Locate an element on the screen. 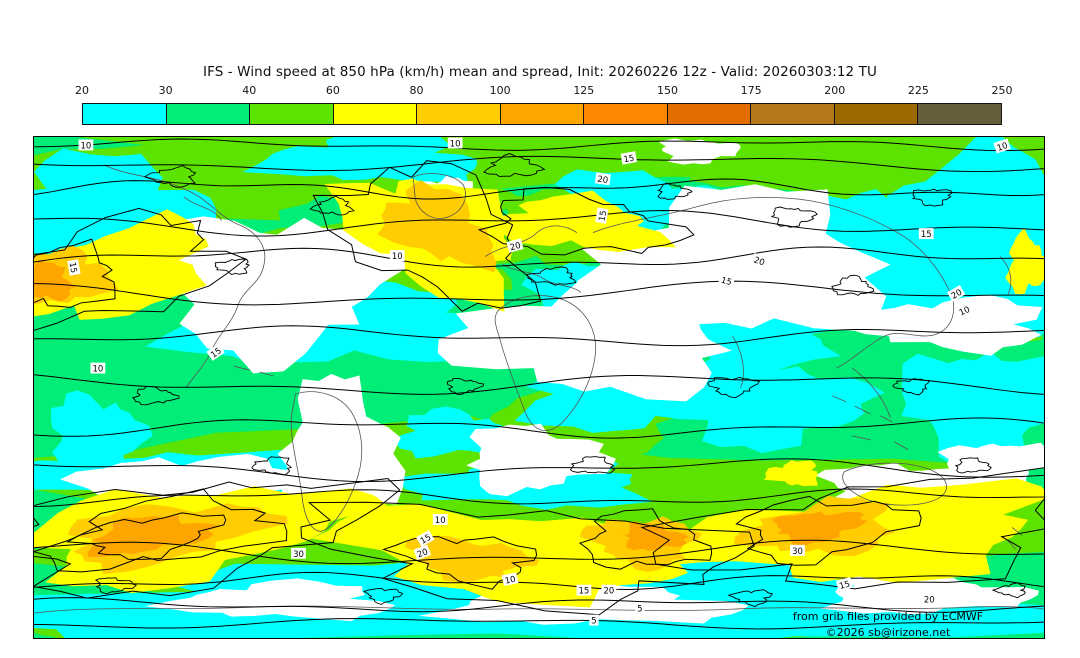 The height and width of the screenshot is (658, 1080). colorbar-tick-label: 100 is located at coordinates (500, 90).